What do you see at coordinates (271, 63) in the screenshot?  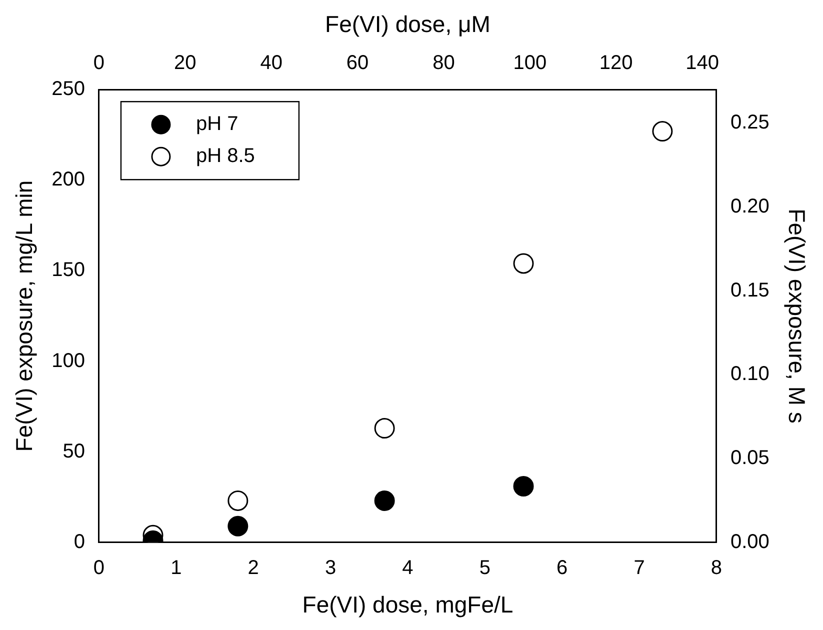 I see `x2-tick-label: 40` at bounding box center [271, 63].